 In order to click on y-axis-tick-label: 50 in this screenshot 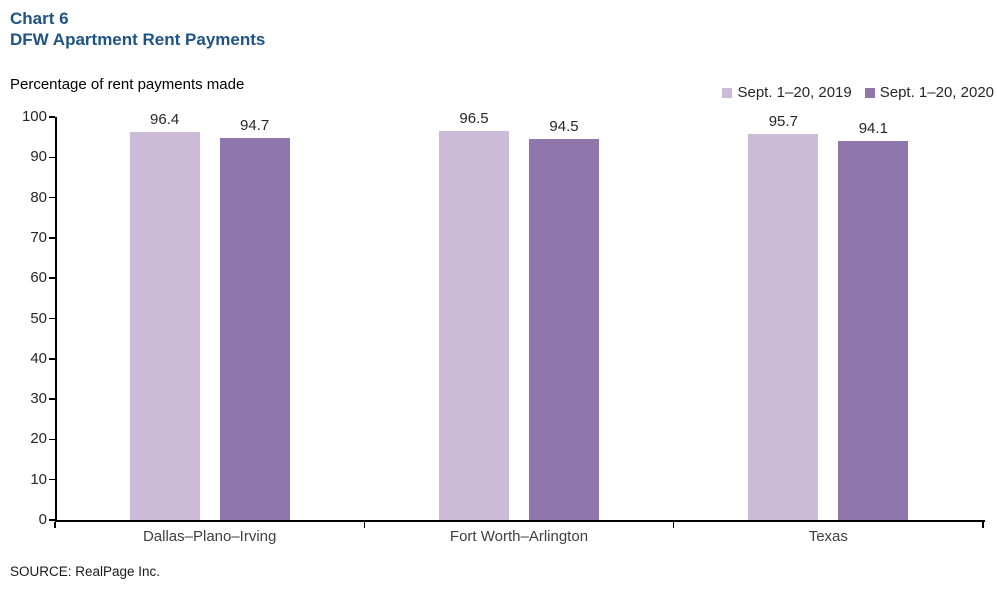, I will do `click(38, 318)`.